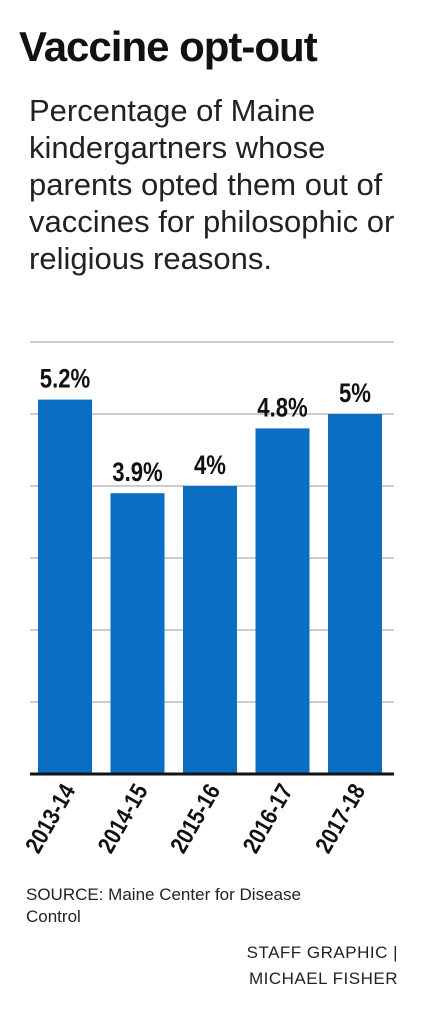 Image resolution: width=424 pixels, height=1024 pixels. What do you see at coordinates (323, 978) in the screenshot?
I see `credit-line-2: MICHAEL FISHER` at bounding box center [323, 978].